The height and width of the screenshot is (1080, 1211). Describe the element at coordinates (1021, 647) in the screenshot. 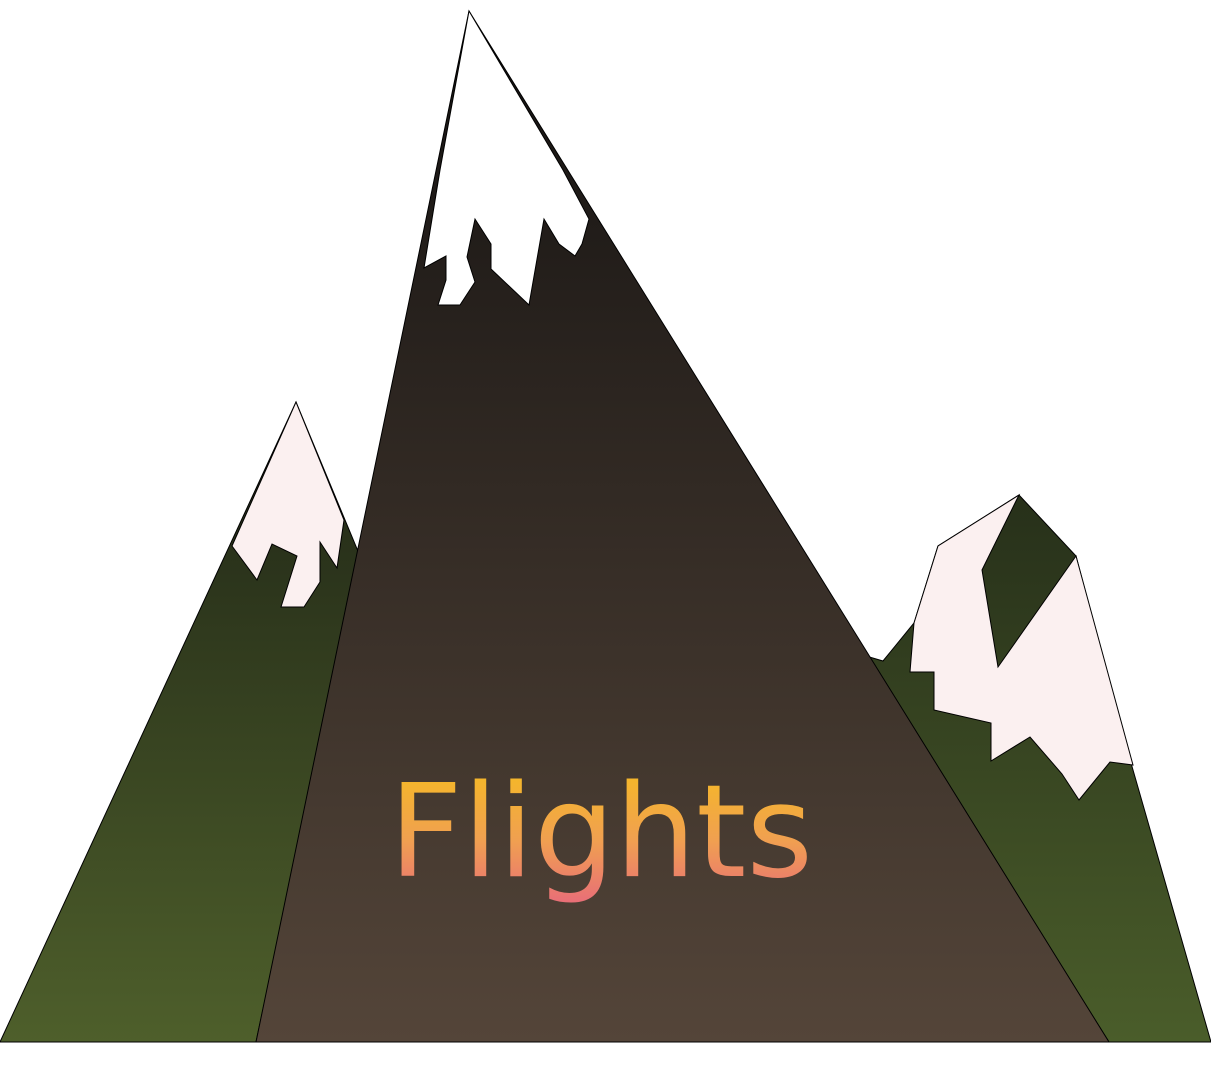

I see `right-mountain-snow` at that location.